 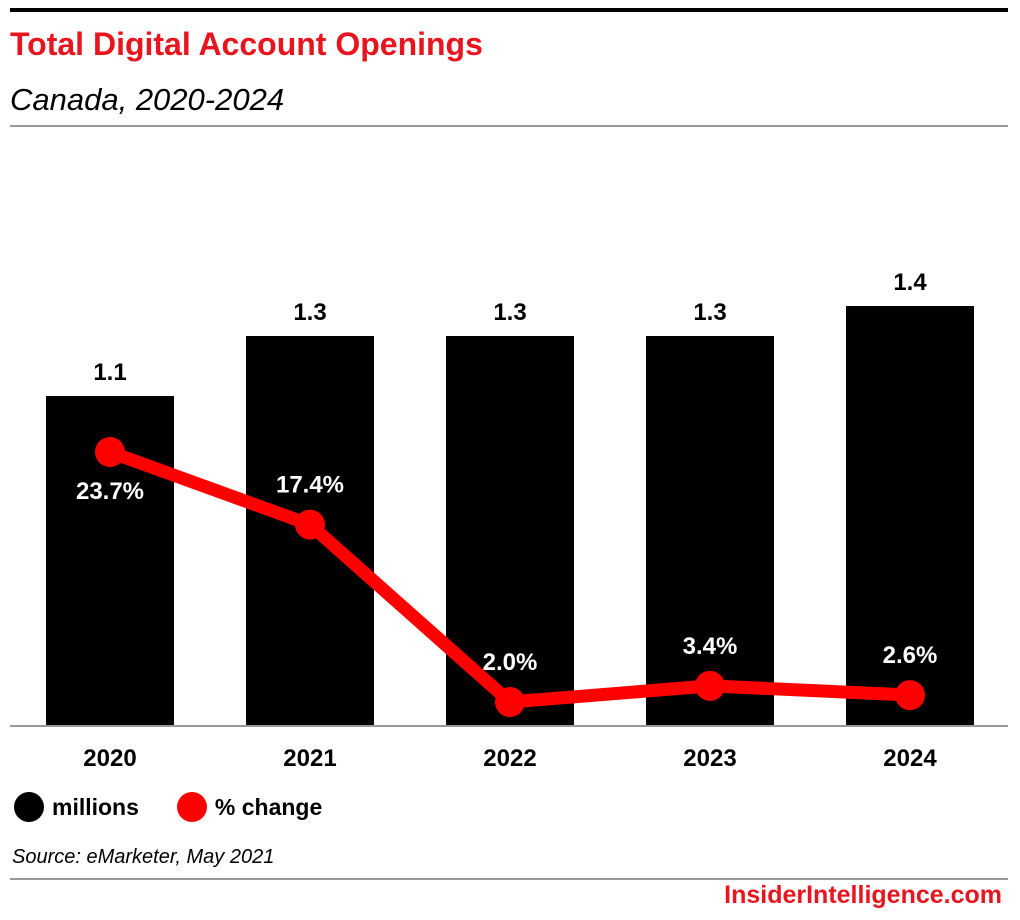 What do you see at coordinates (710, 685) in the screenshot?
I see `percent-change-point-2023` at bounding box center [710, 685].